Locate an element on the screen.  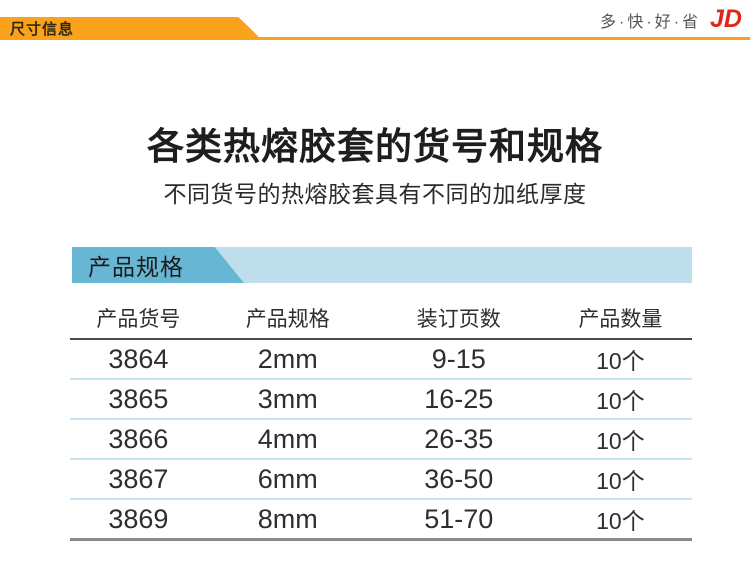
table-cell: 9-15 is located at coordinates (458, 358).